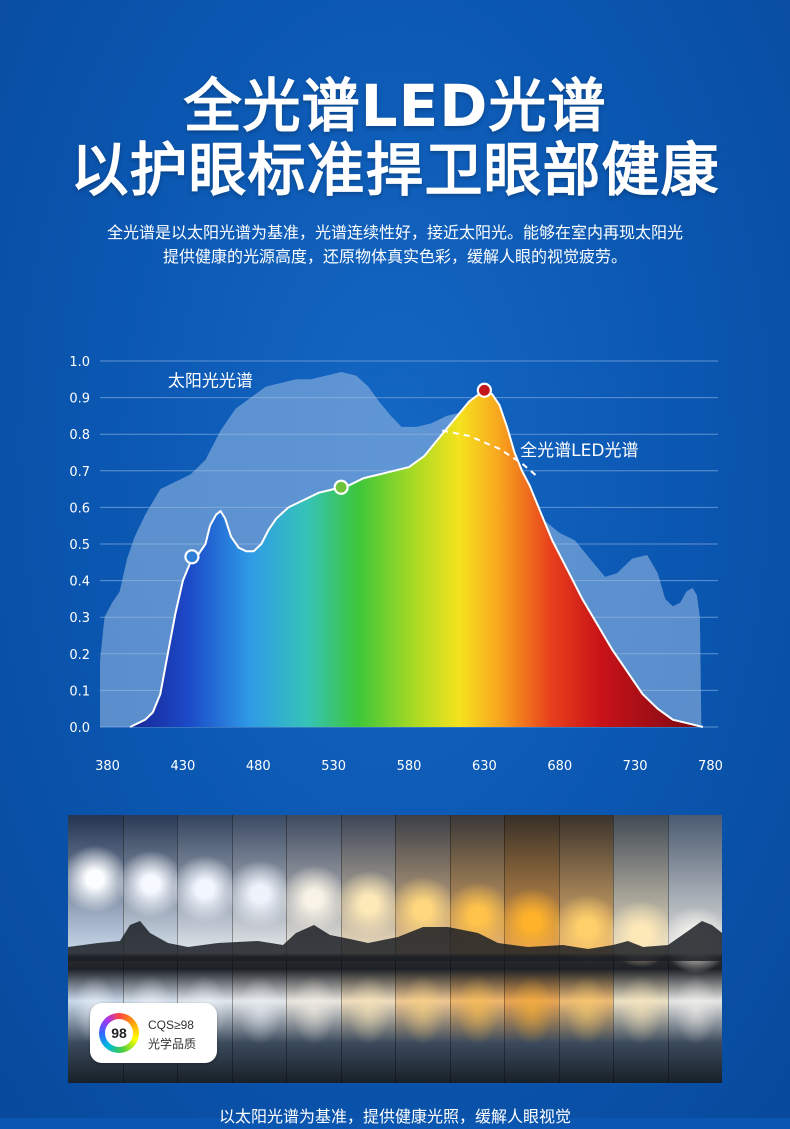 Image resolution: width=790 pixels, height=1129 pixels. Describe the element at coordinates (579, 451) in the screenshot. I see `led-spectrum-label: 全光谱LED光谱` at that location.